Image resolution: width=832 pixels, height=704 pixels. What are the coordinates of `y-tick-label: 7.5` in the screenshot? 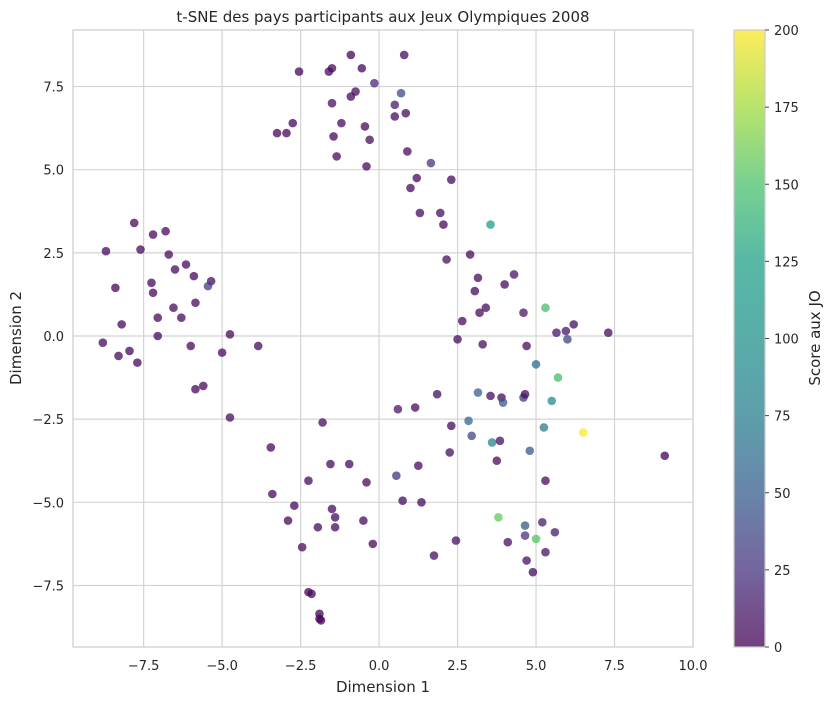 It's located at (53, 88).